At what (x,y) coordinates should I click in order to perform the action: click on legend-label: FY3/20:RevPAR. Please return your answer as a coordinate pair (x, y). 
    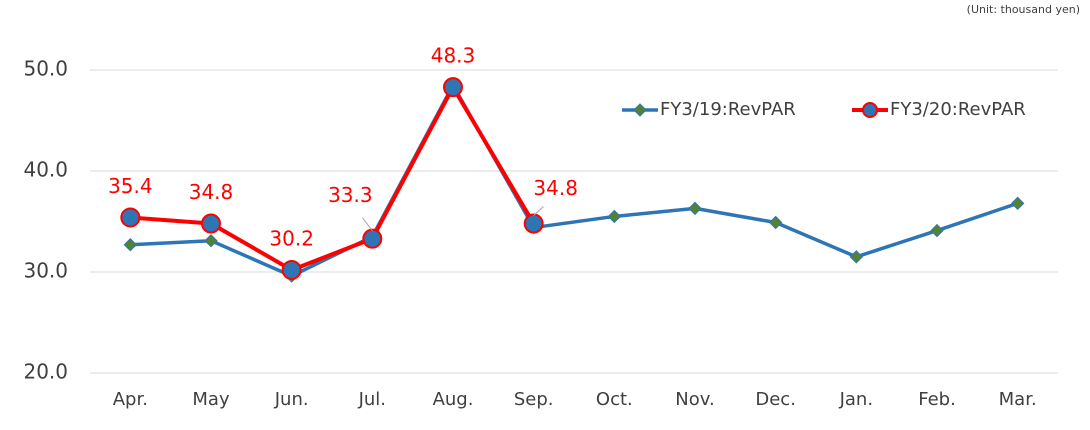
    Looking at the image, I should click on (958, 109).